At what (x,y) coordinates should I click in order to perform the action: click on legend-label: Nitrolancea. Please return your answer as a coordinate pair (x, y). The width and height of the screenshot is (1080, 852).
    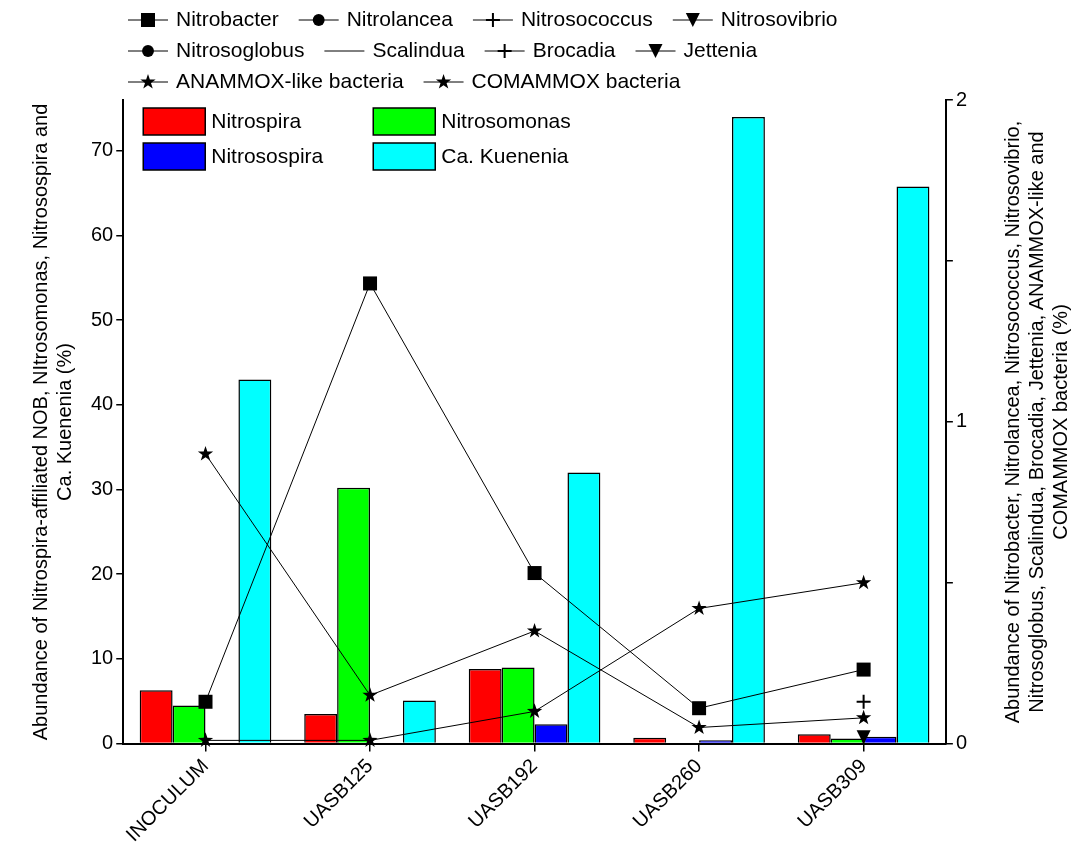
    Looking at the image, I should click on (400, 18).